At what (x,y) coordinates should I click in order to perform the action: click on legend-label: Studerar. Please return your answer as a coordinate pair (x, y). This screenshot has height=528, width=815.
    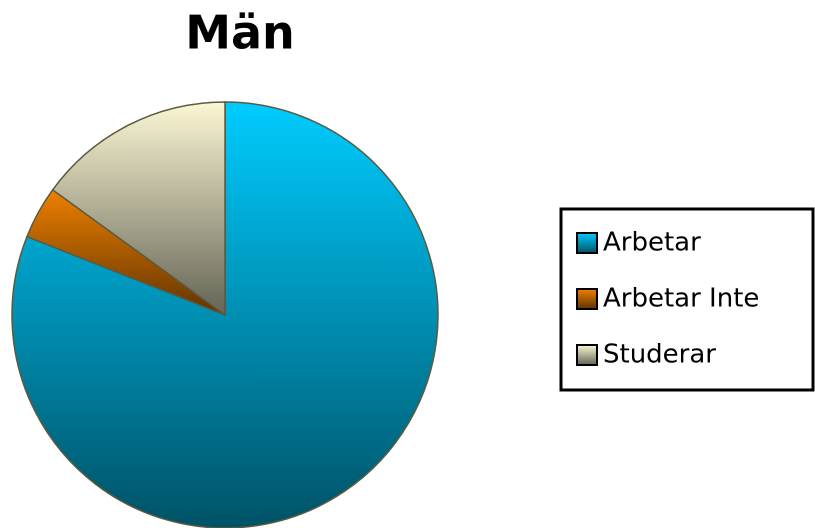
    Looking at the image, I should click on (659, 355).